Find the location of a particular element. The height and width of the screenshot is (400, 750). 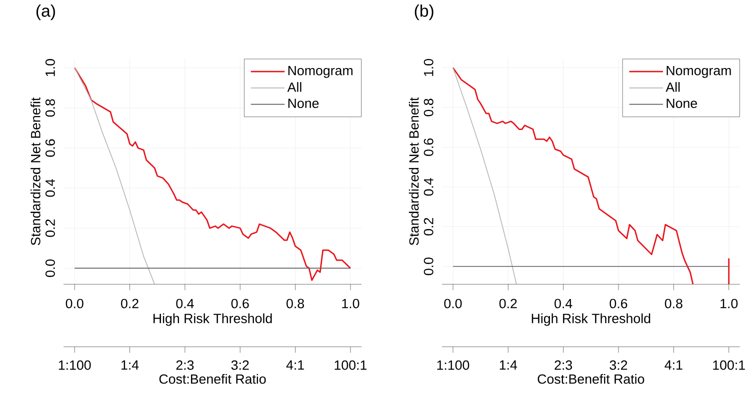

chart-title: (a) is located at coordinates (45, 12).